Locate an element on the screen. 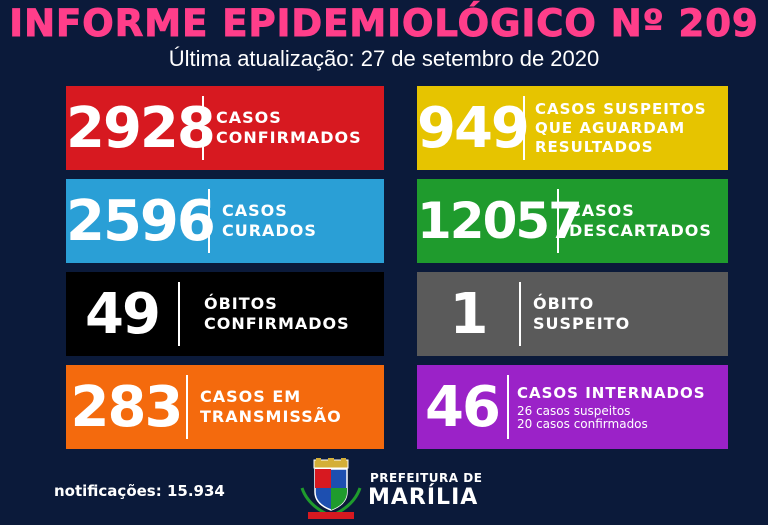  suspect-waiting-label: CASOS SUSPEITOS QUE AGUARDAM RESULTADOS is located at coordinates (621, 128).